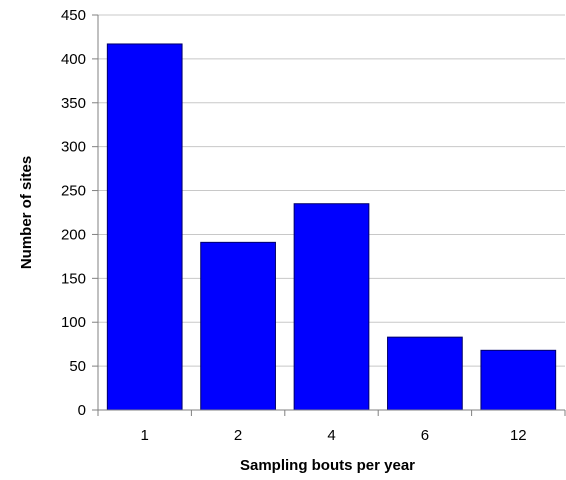  Describe the element at coordinates (73, 103) in the screenshot. I see `y-tick-label: 350` at that location.